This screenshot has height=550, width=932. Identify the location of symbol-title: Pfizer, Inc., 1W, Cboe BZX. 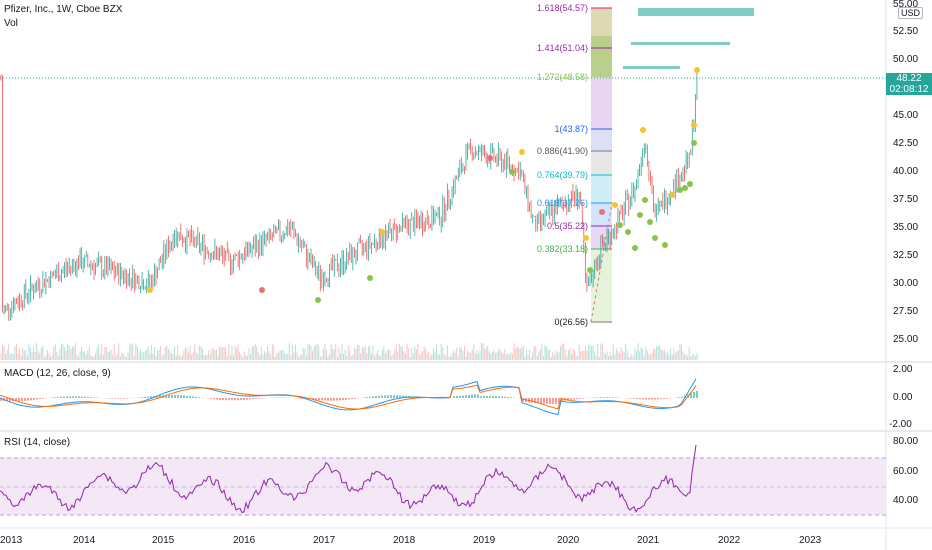
(63, 9).